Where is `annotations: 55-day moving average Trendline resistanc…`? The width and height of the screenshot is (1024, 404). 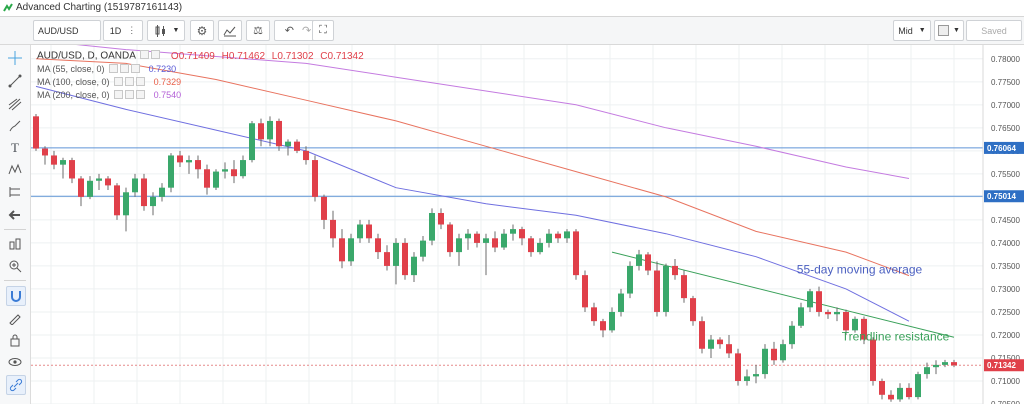 annotations: 55-day moving average Trendline resistanc… is located at coordinates (873, 303).